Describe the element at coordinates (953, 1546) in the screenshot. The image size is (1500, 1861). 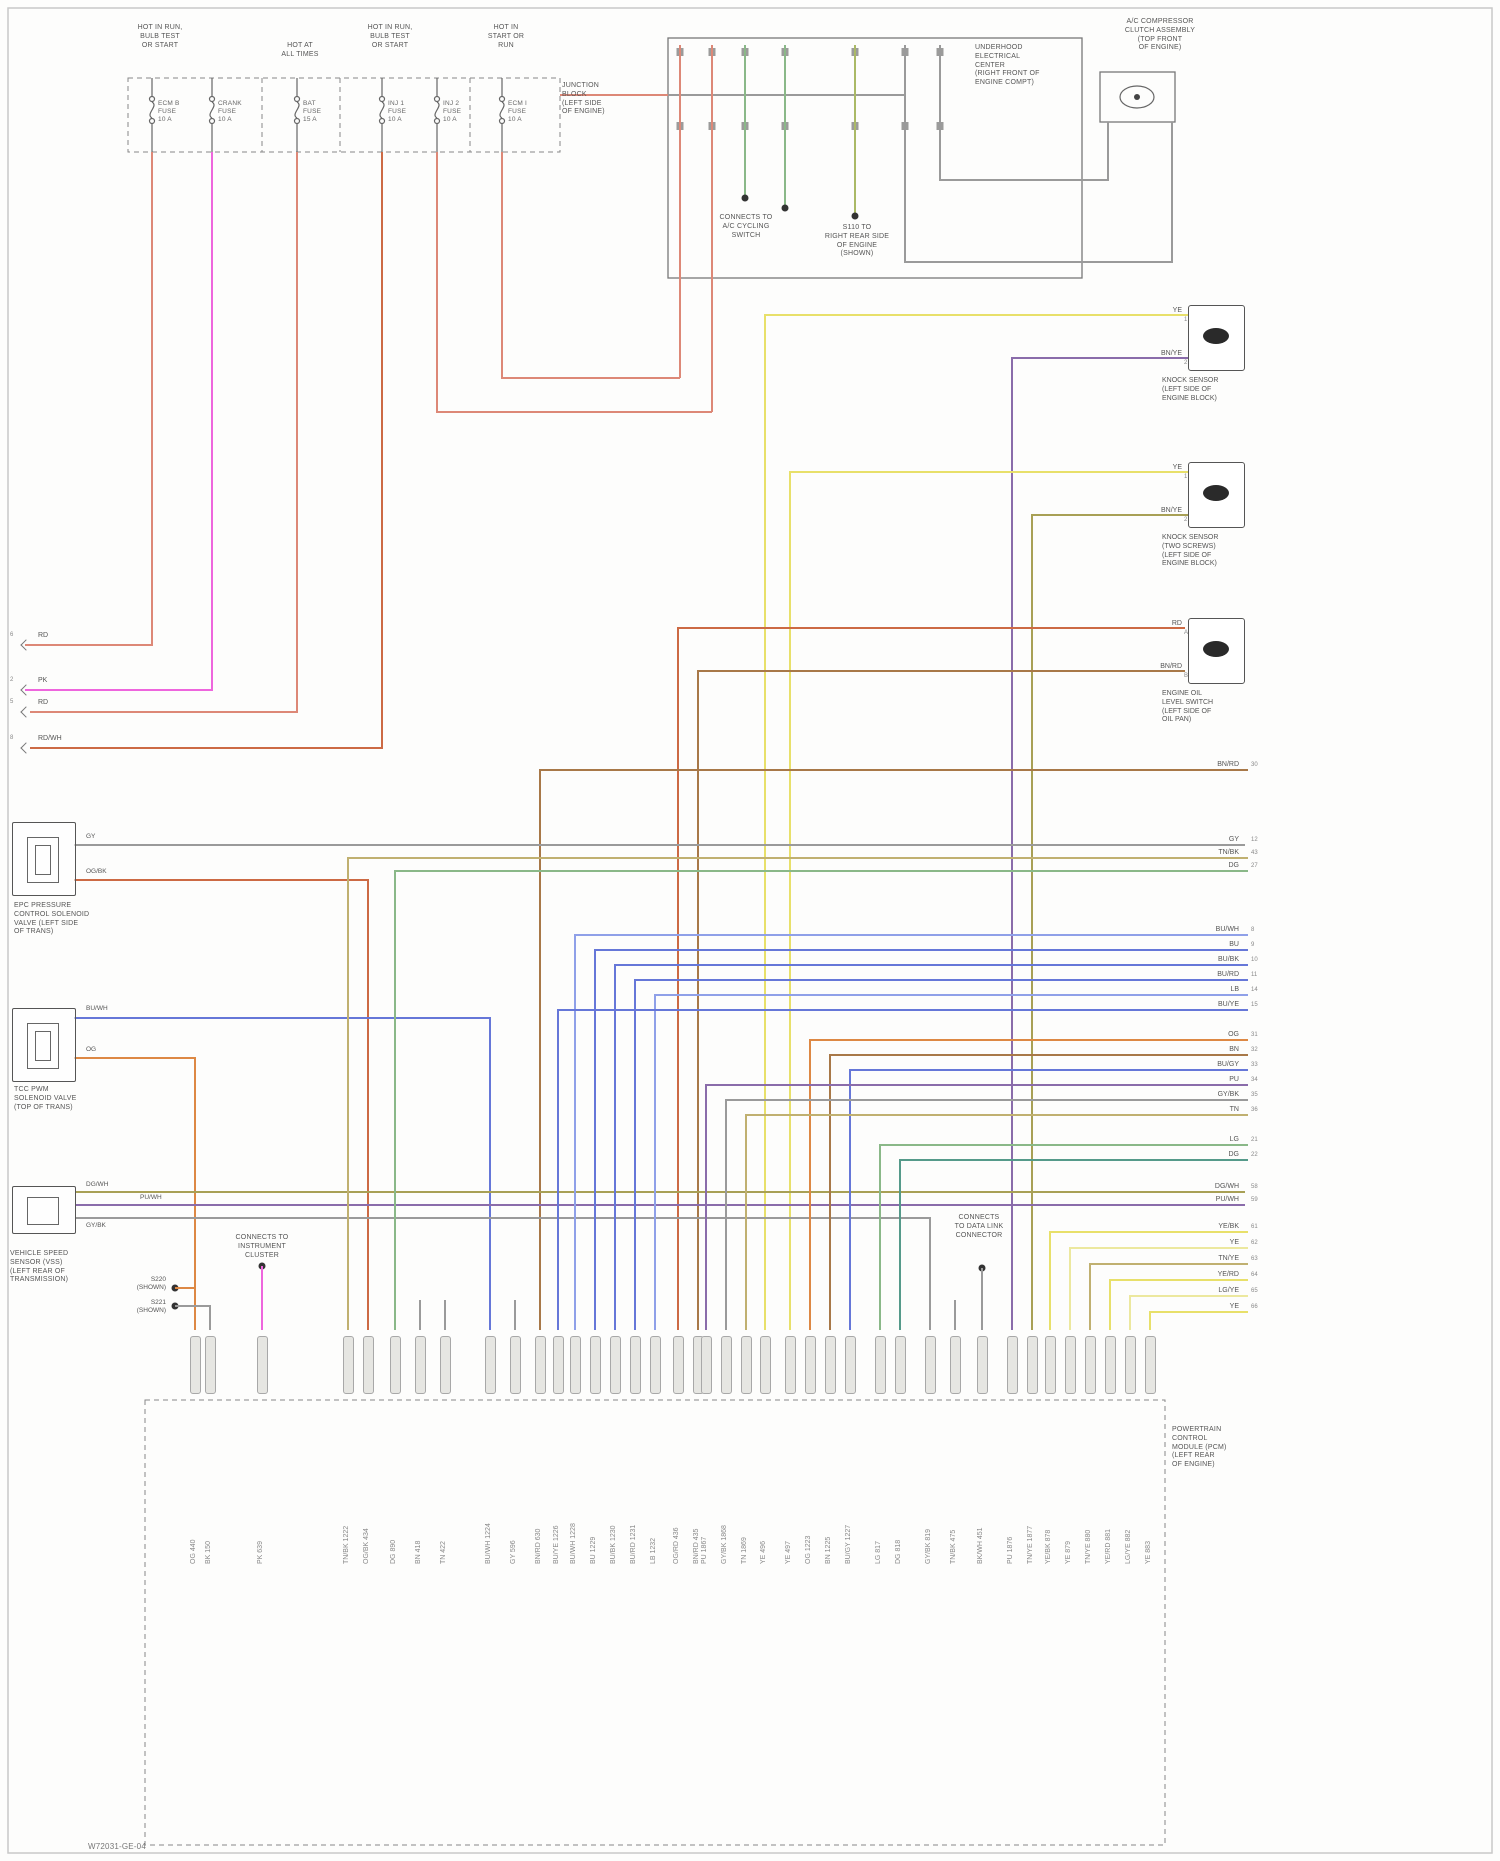
I see `pin-circuit-label: TN/BK 475` at that location.